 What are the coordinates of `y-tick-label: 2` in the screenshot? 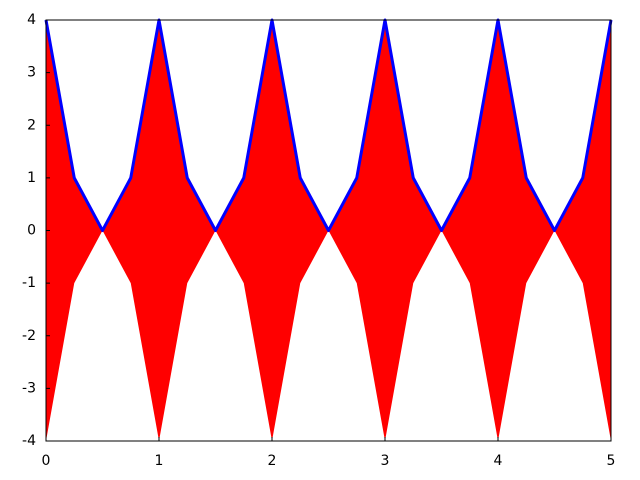 It's located at (31, 125).